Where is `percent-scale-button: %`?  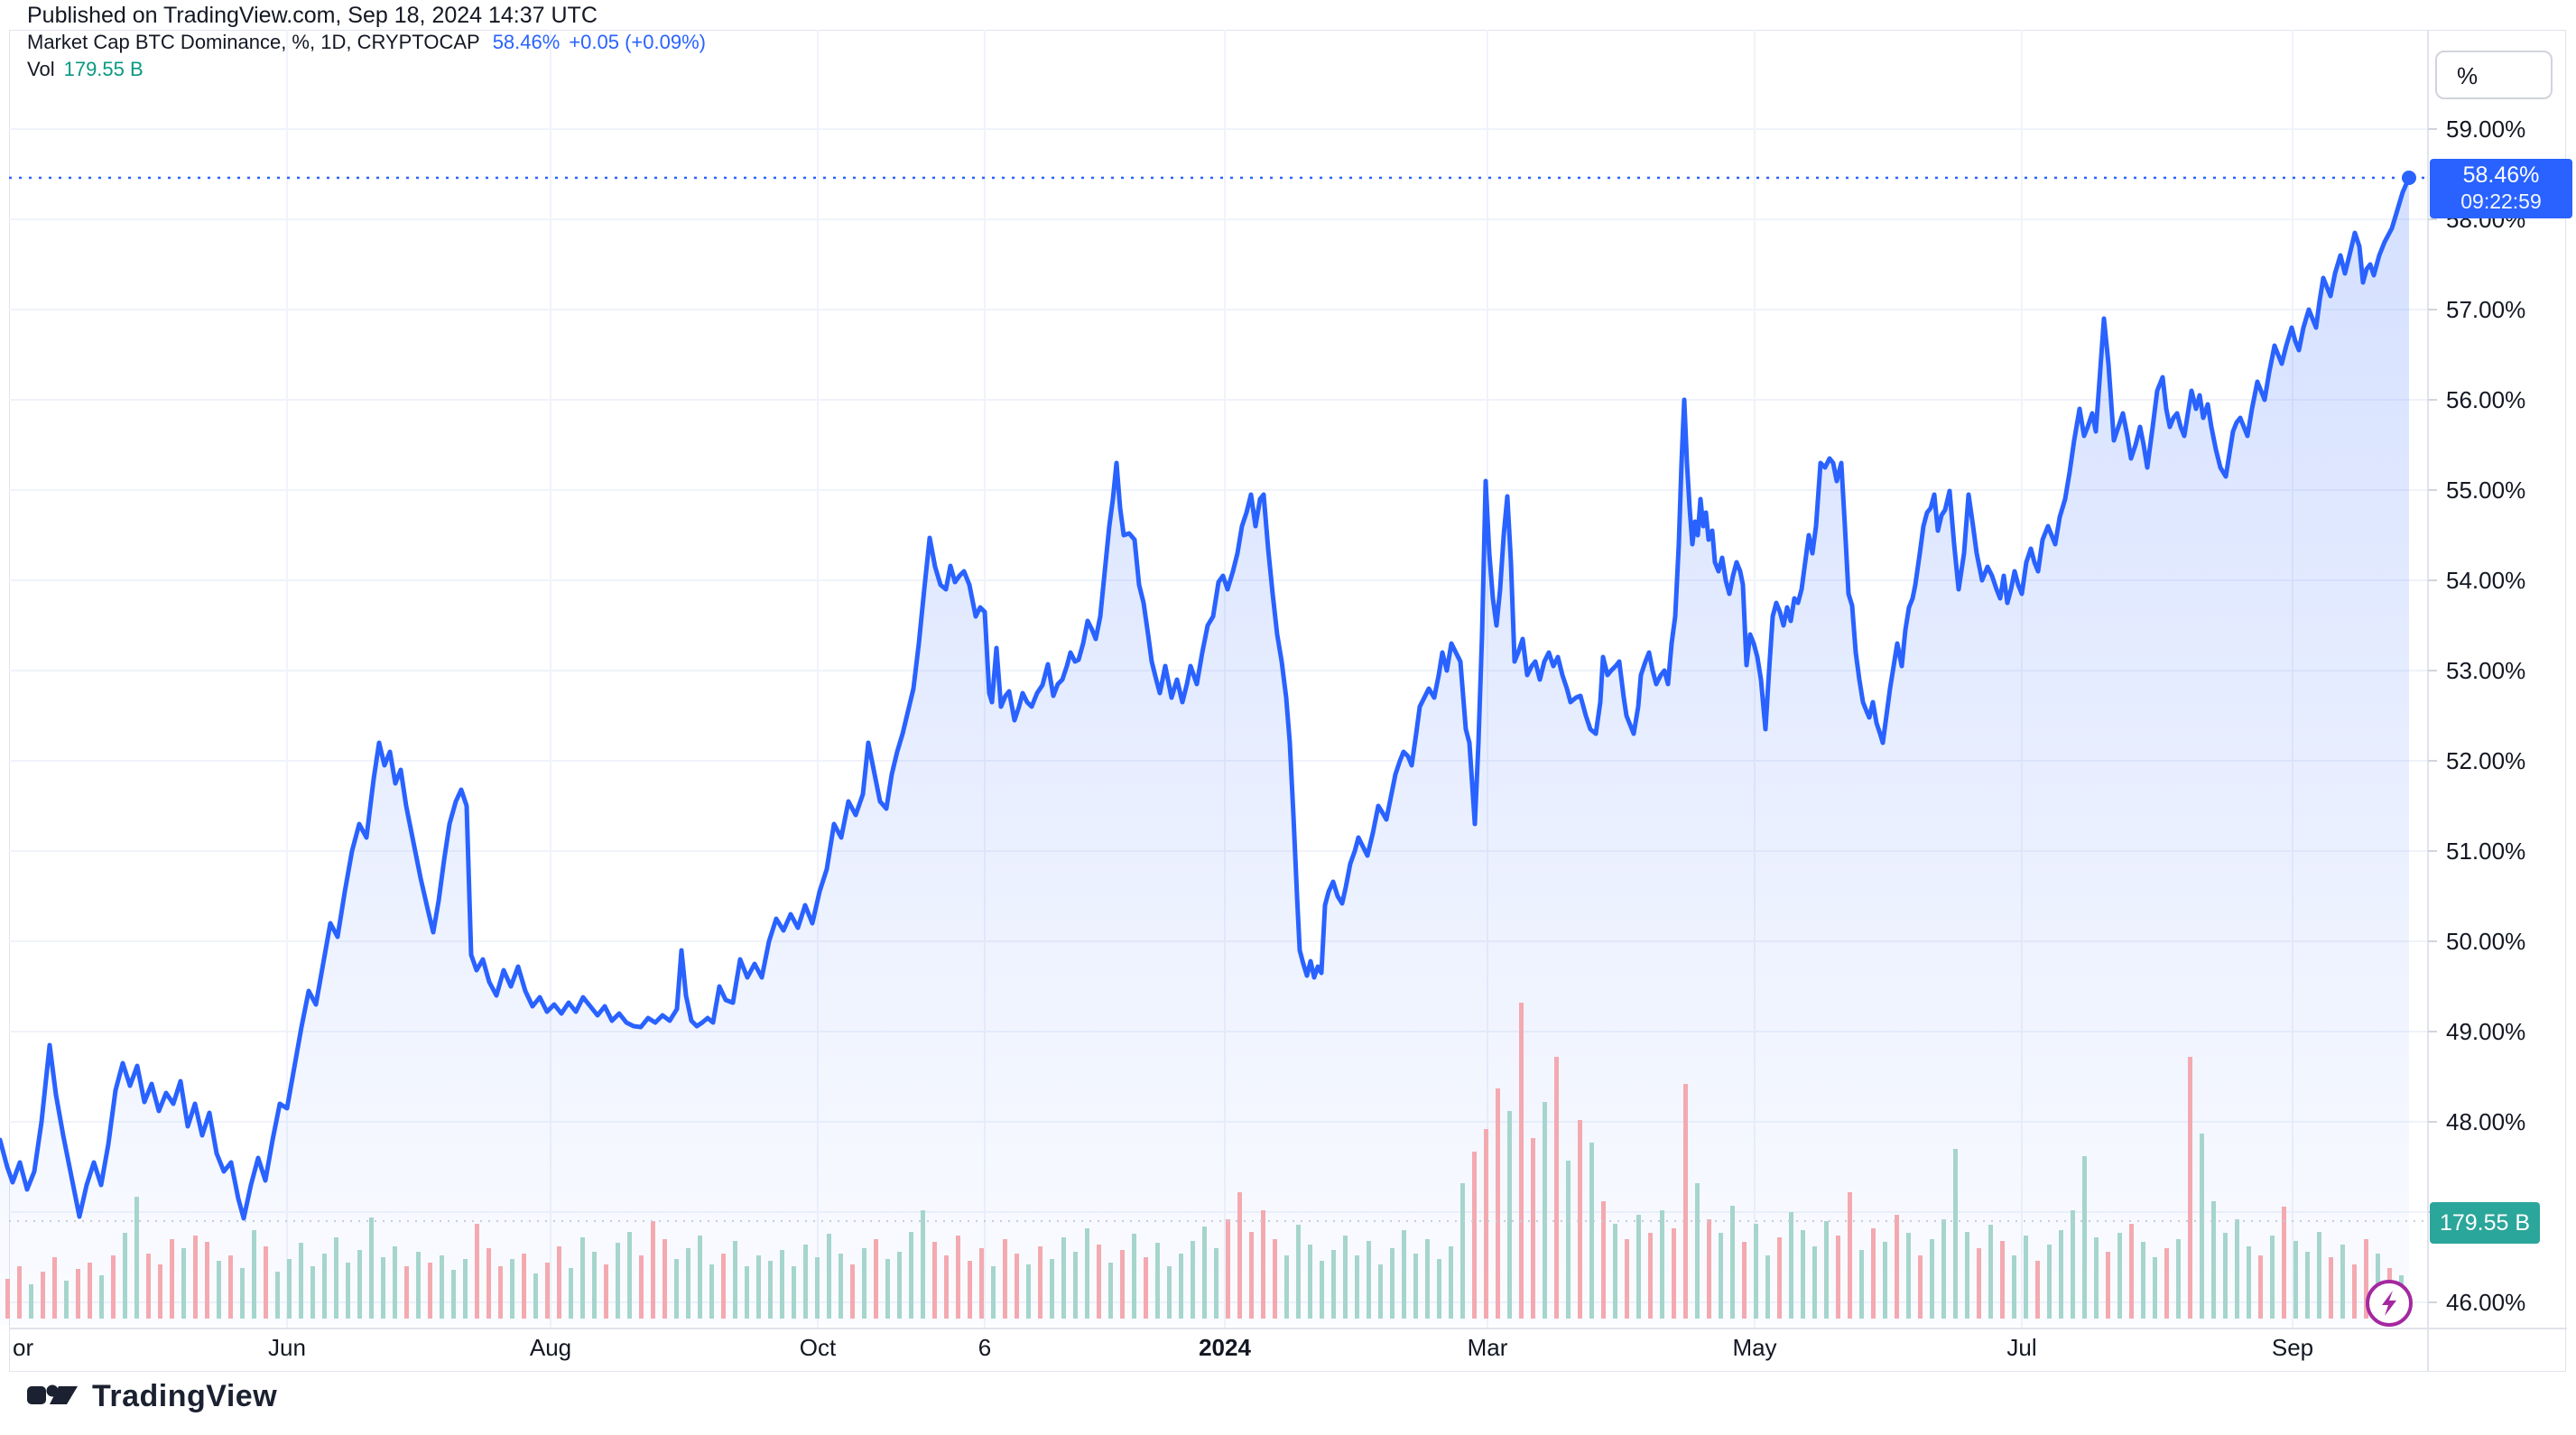
percent-scale-button: % is located at coordinates (2494, 75).